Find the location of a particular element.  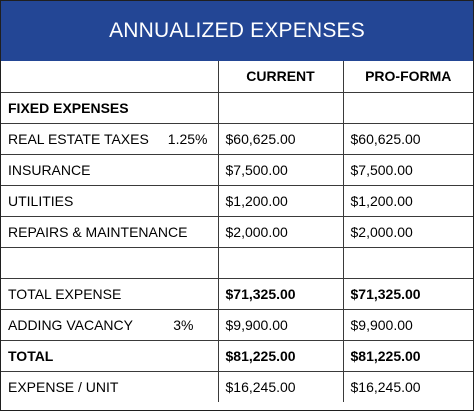

proforma-value: $60,625.00 is located at coordinates (407, 138).